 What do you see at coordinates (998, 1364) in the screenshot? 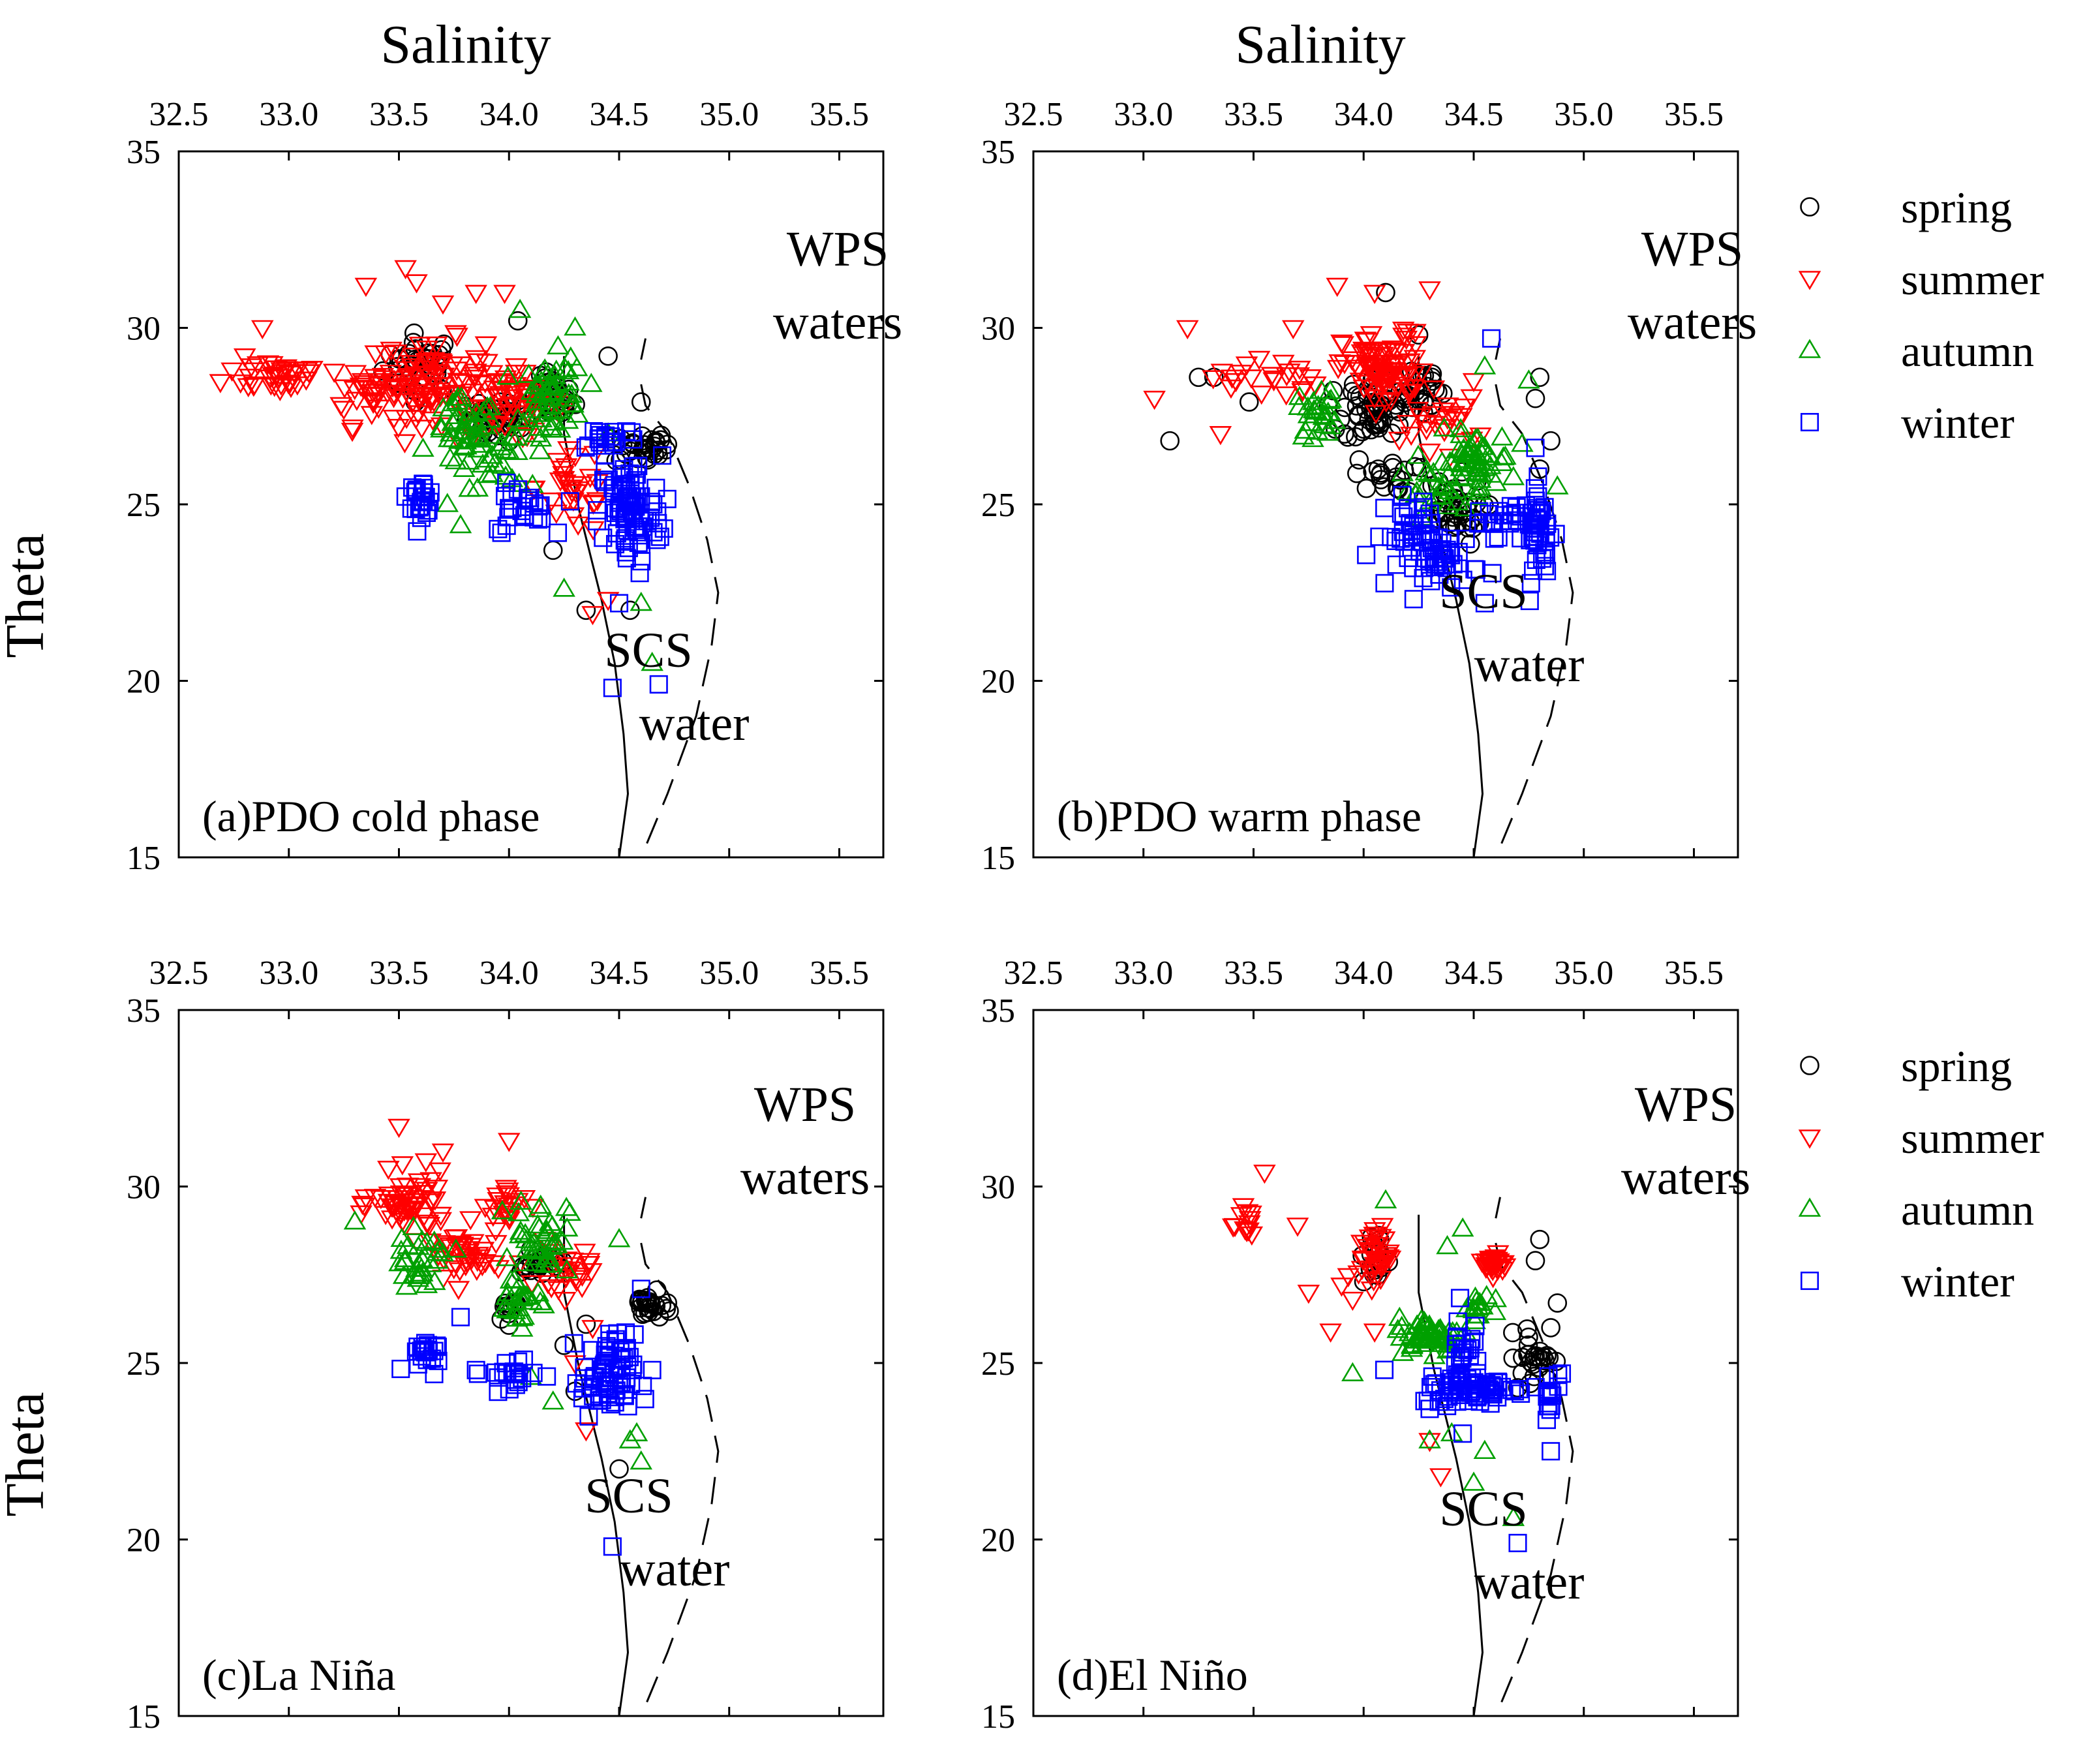
I see `y-tick-label: 25` at bounding box center [998, 1364].